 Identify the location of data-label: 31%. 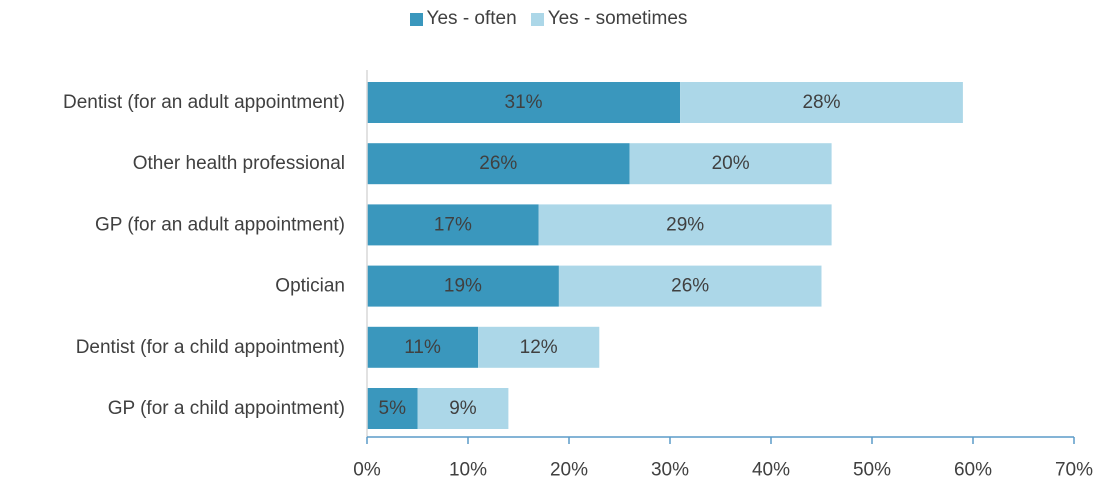
(524, 102).